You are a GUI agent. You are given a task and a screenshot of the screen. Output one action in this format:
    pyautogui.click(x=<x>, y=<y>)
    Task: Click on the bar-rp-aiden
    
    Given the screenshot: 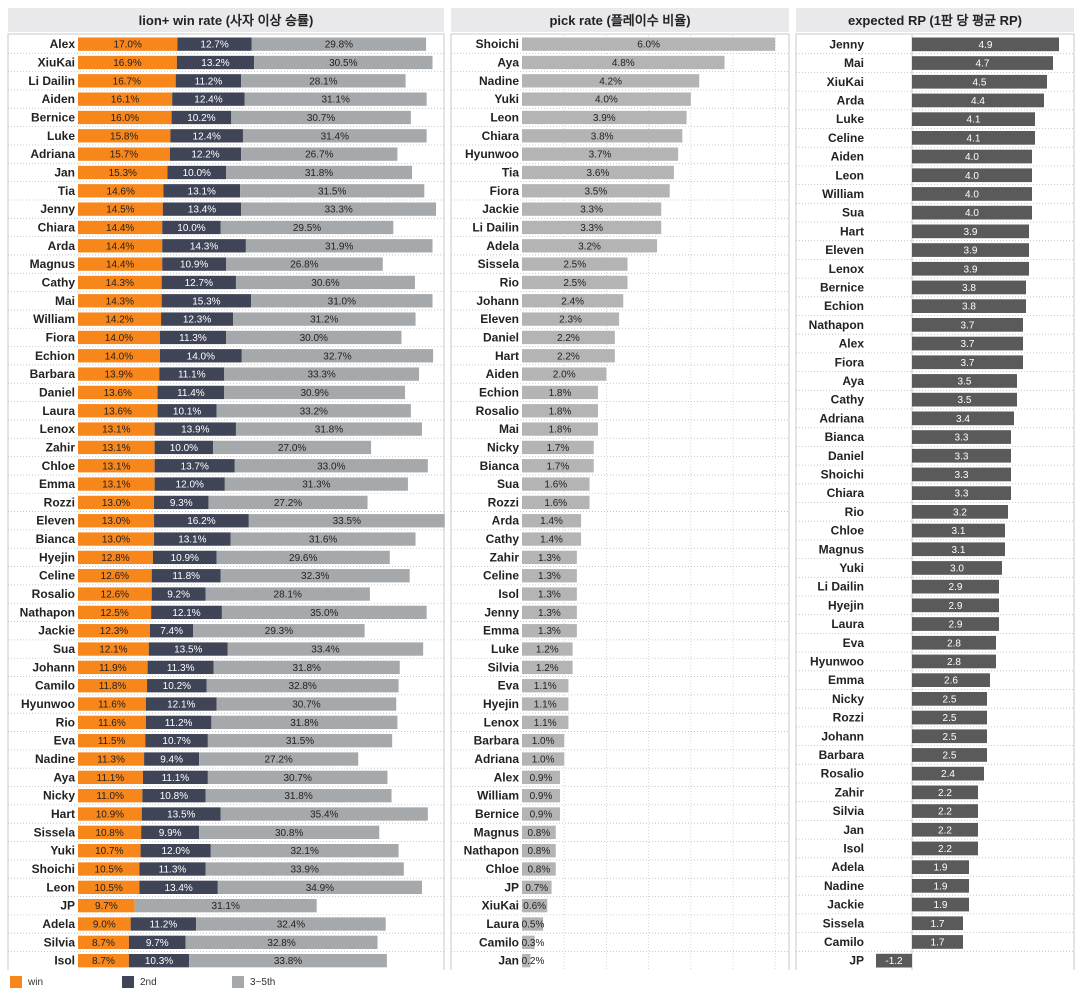 What is the action you would take?
    pyautogui.click(x=972, y=156)
    